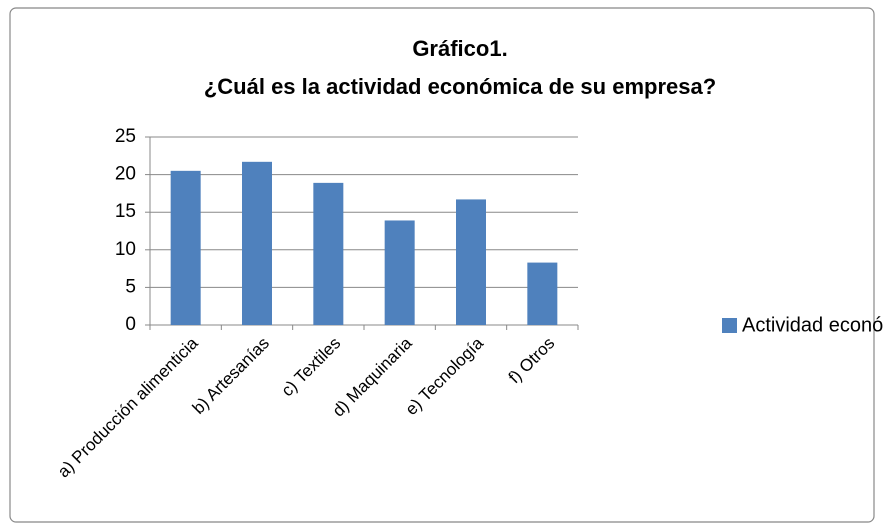 Image resolution: width=884 pixels, height=532 pixels. Describe the element at coordinates (813, 325) in the screenshot. I see `legend-label: Actividad económica` at that location.